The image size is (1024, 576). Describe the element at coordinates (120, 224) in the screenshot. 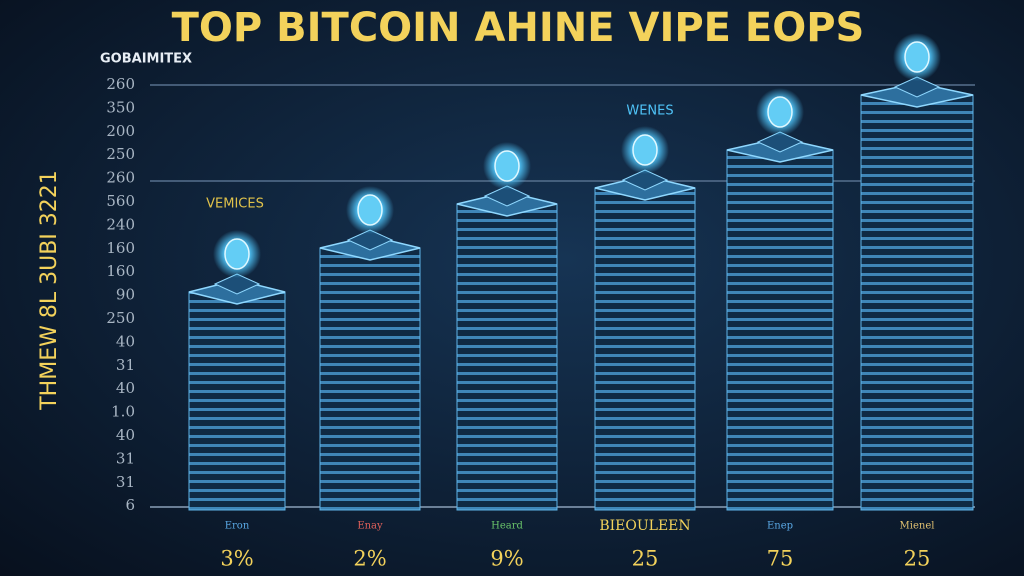

I see `y-tick-label: 240` at that location.